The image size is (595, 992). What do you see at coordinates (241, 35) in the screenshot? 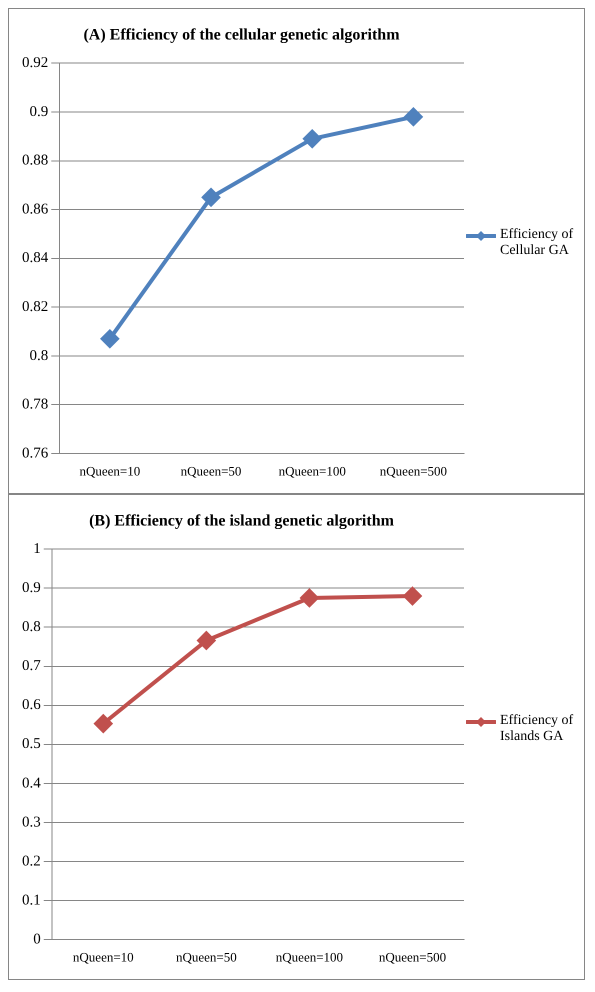
I see `chart-title: (A) Efficiency of the cellular genetic algorithm` at bounding box center [241, 35].